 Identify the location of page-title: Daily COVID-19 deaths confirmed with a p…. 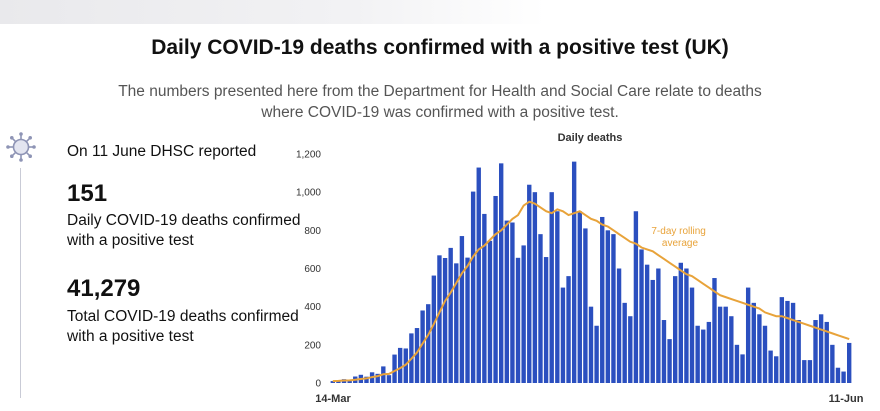
(440, 47).